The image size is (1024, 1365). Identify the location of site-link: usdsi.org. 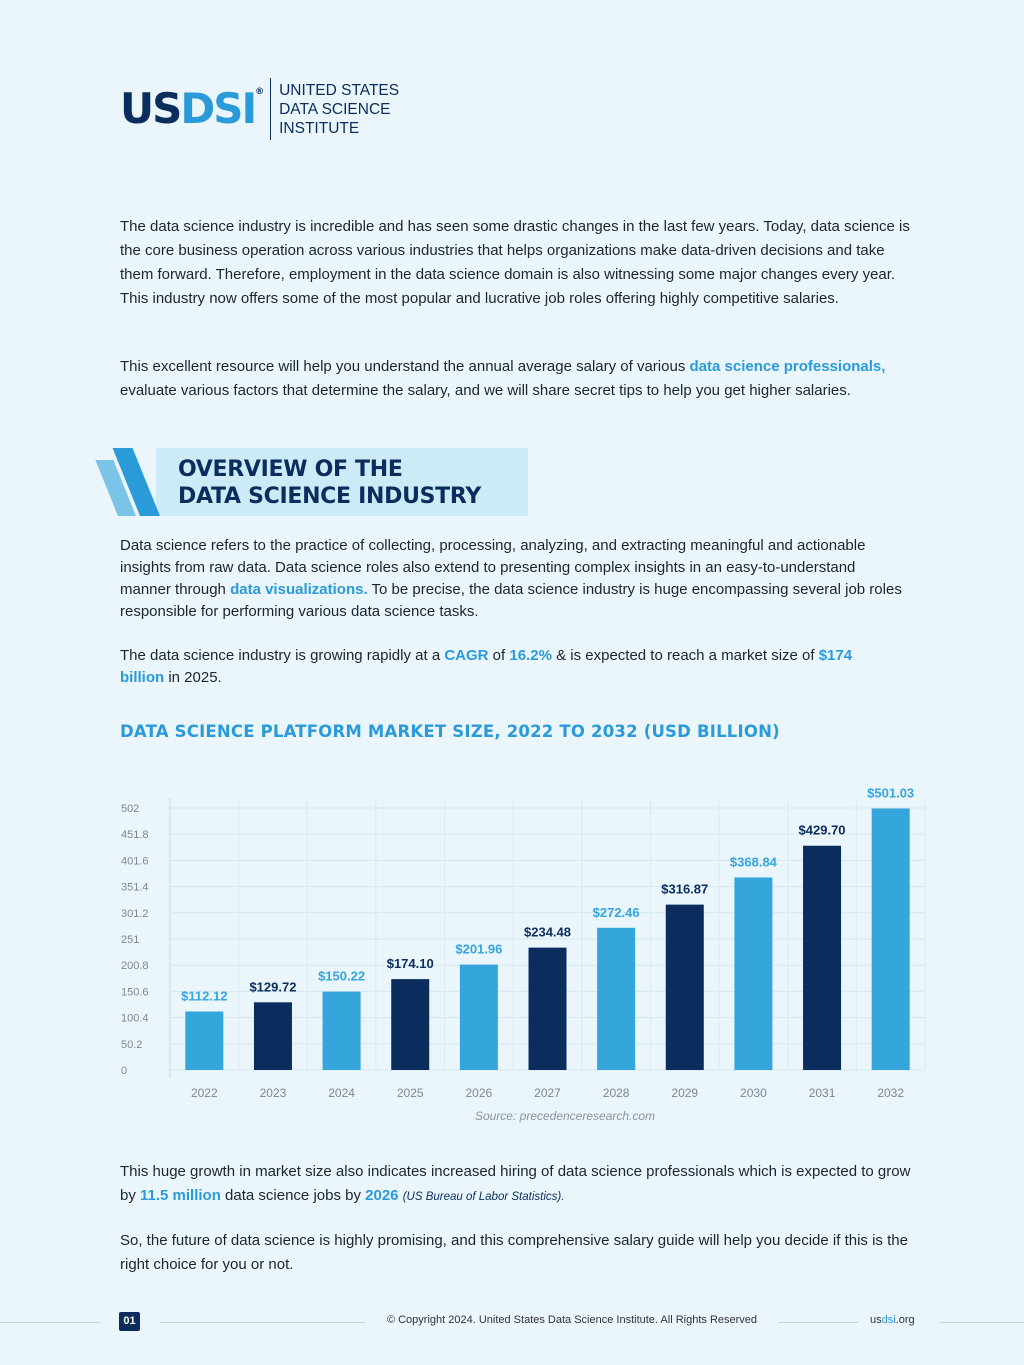
(892, 1320).